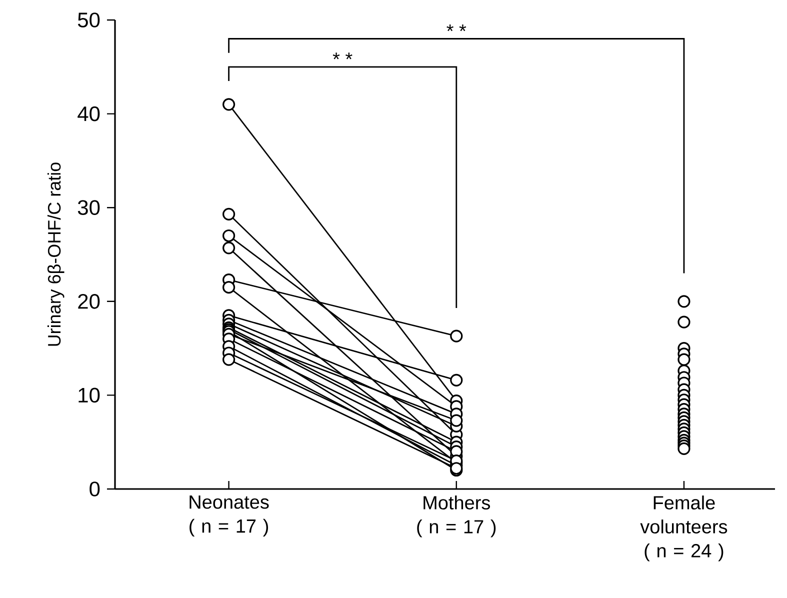 Image resolution: width=787 pixels, height=598 pixels. Describe the element at coordinates (95, 489) in the screenshot. I see `y-tick-label: 0` at that location.